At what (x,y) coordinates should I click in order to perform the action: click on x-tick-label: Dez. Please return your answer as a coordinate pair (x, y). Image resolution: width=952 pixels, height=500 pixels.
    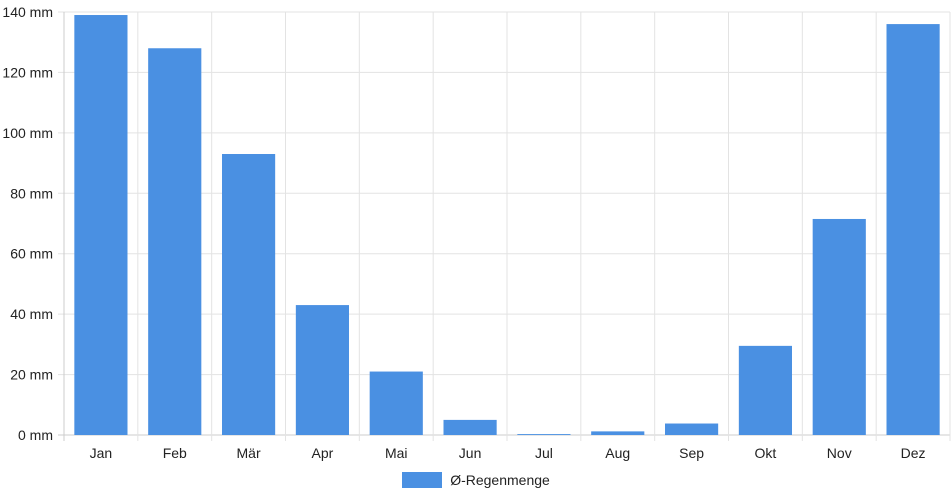
    Looking at the image, I should click on (913, 453).